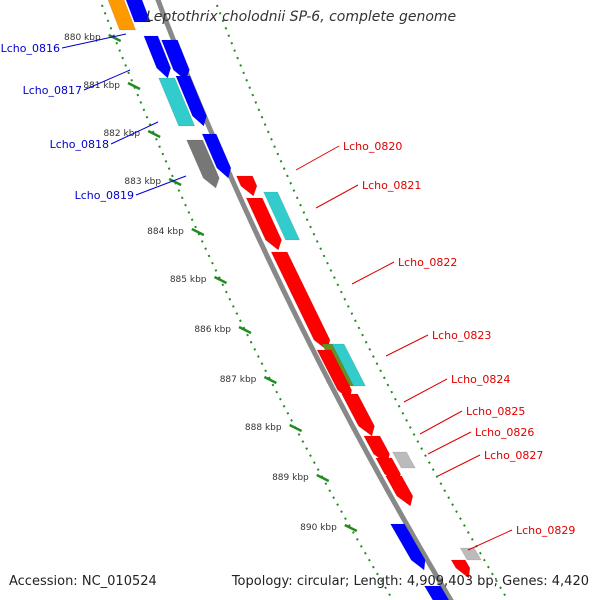 This screenshot has height=600, width=600. I want to click on gene-label: Lcho_0816, so click(30, 48).